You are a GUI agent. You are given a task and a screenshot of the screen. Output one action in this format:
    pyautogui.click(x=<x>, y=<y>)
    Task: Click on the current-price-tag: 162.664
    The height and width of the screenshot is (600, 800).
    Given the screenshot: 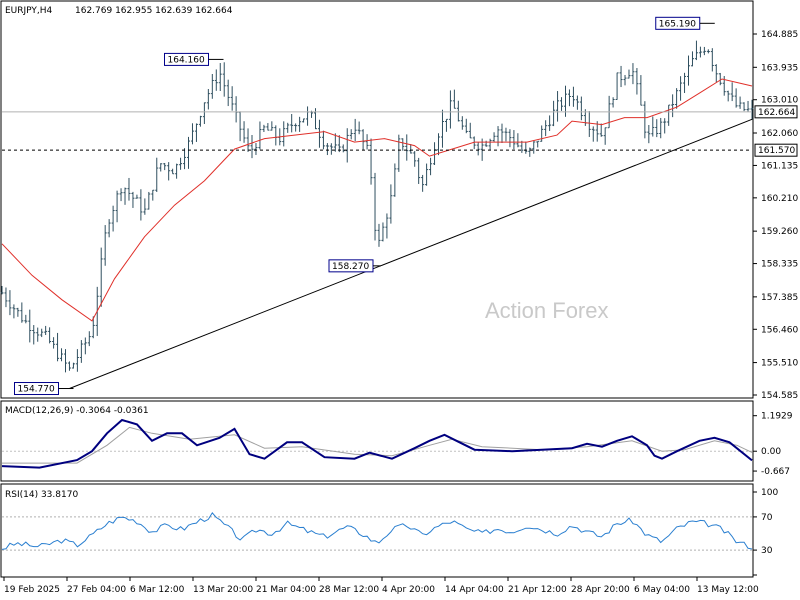 What is the action you would take?
    pyautogui.click(x=776, y=112)
    